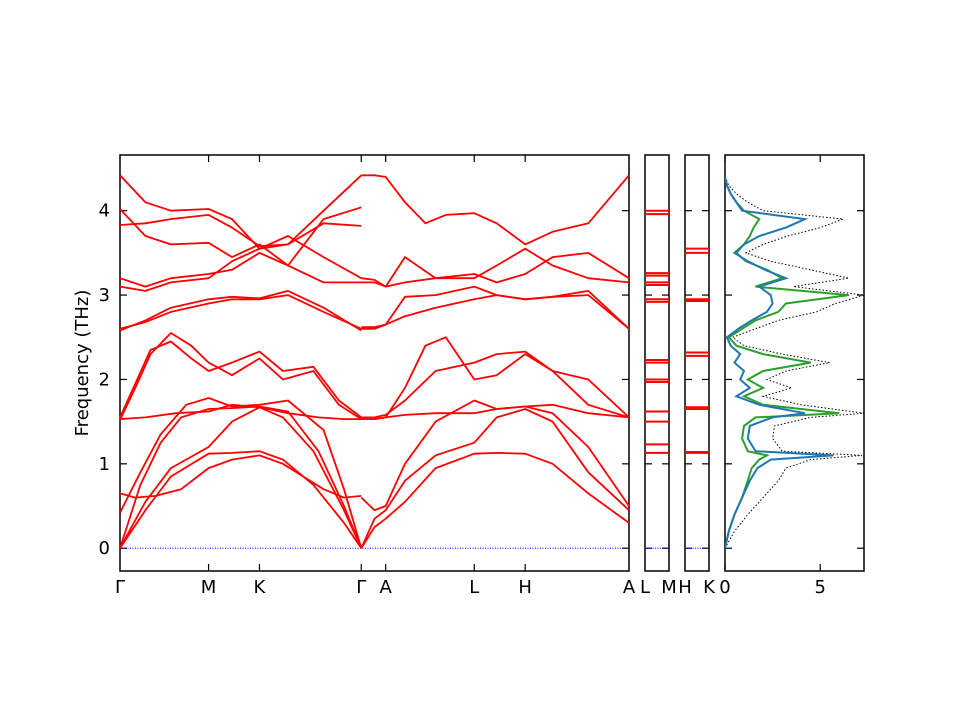 This screenshot has height=720, width=960. I want to click on y-tick-label: 0, so click(104, 548).